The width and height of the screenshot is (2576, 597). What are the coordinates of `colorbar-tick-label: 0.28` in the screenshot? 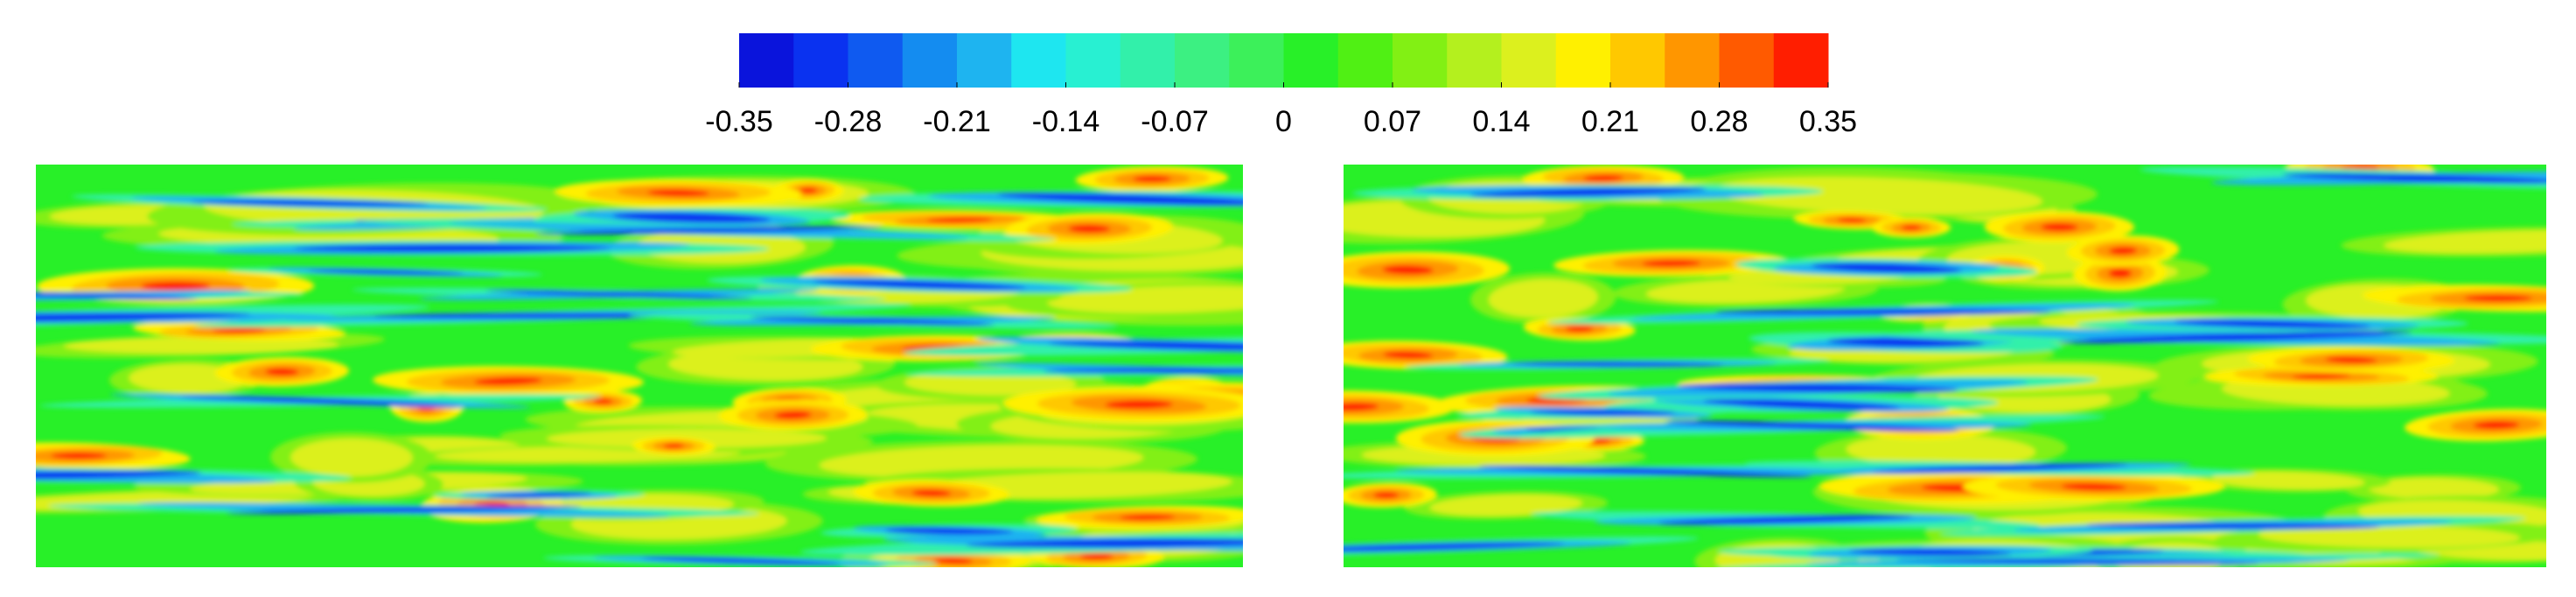 It's located at (1719, 121).